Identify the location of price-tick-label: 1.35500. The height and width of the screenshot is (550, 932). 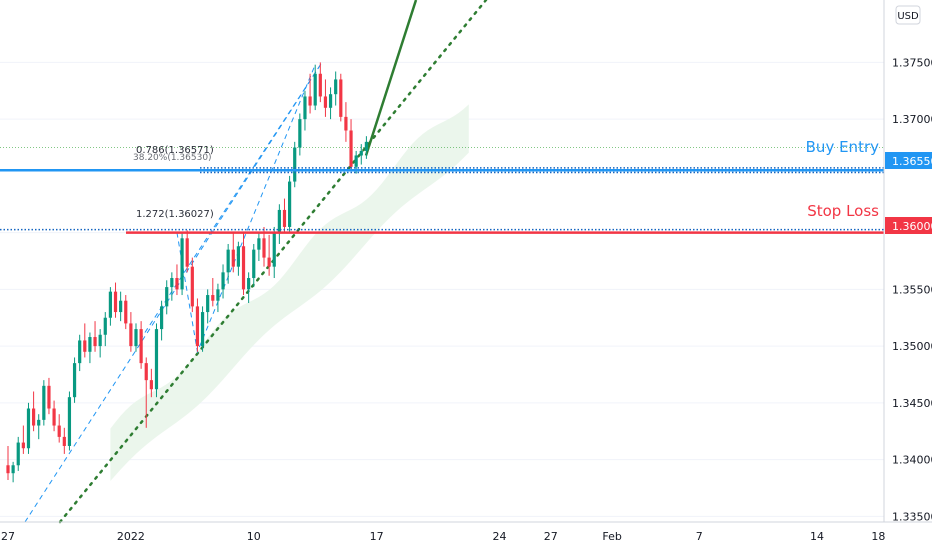
(912, 289).